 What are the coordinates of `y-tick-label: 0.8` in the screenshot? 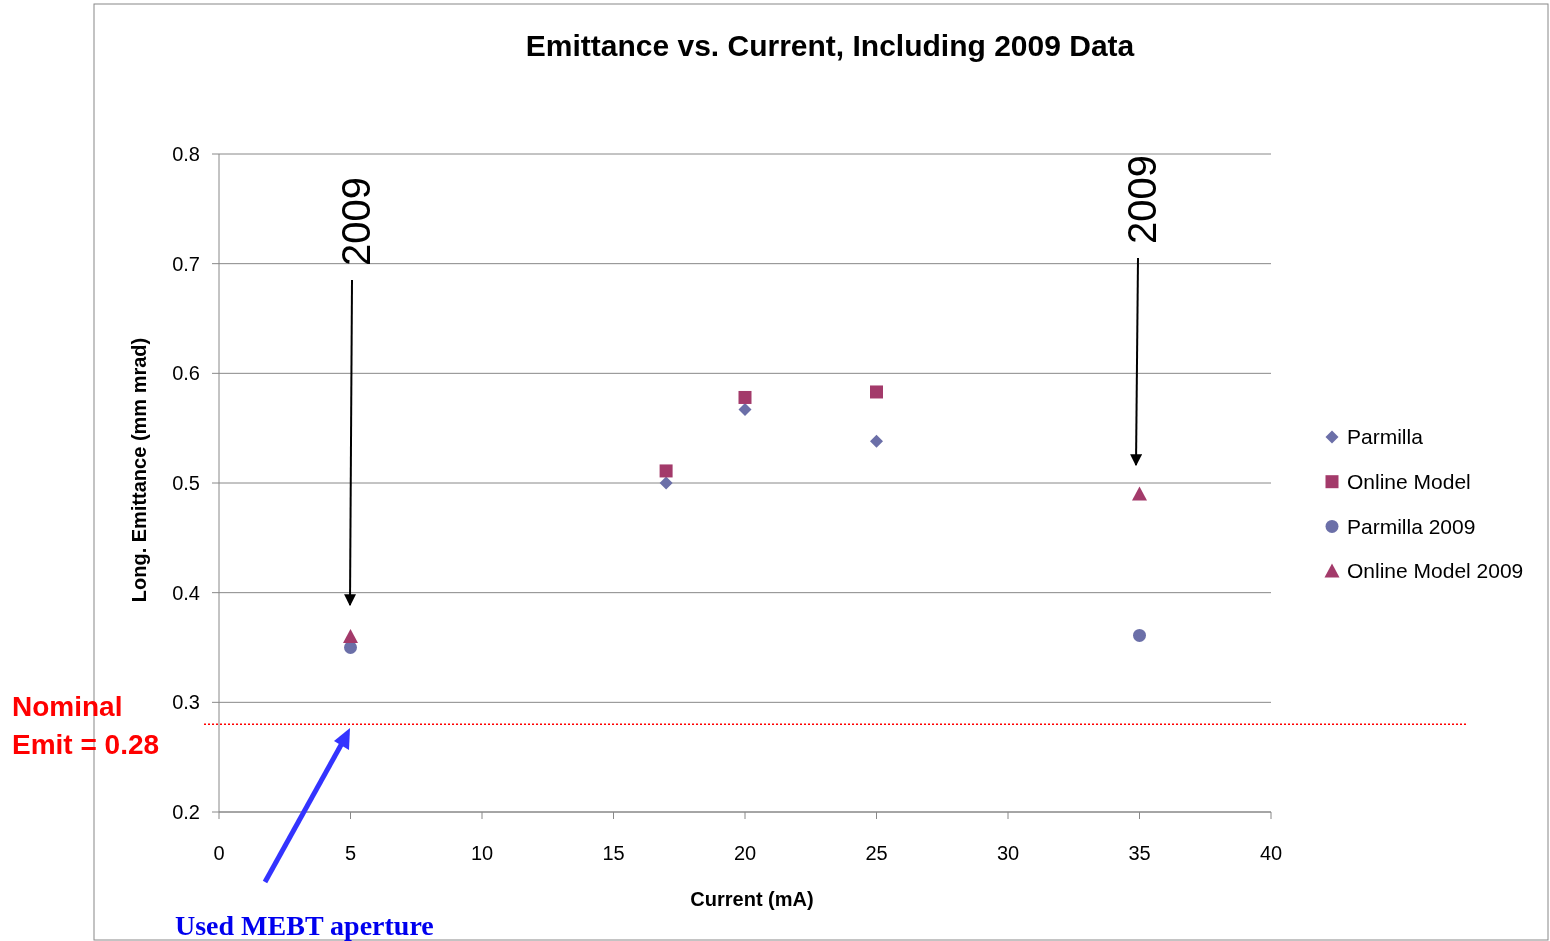 It's located at (186, 154).